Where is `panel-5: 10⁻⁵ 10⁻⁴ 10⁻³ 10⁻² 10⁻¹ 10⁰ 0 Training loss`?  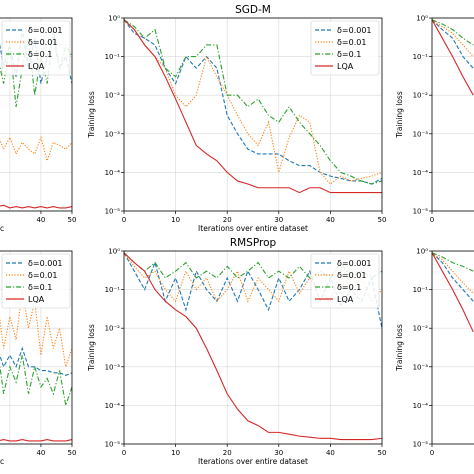
panel-5: 10⁻⁵ 10⁻⁴ 10⁻³ 10⁻² 10⁻¹ 10⁰ 0 Training loss is located at coordinates (434, 352).